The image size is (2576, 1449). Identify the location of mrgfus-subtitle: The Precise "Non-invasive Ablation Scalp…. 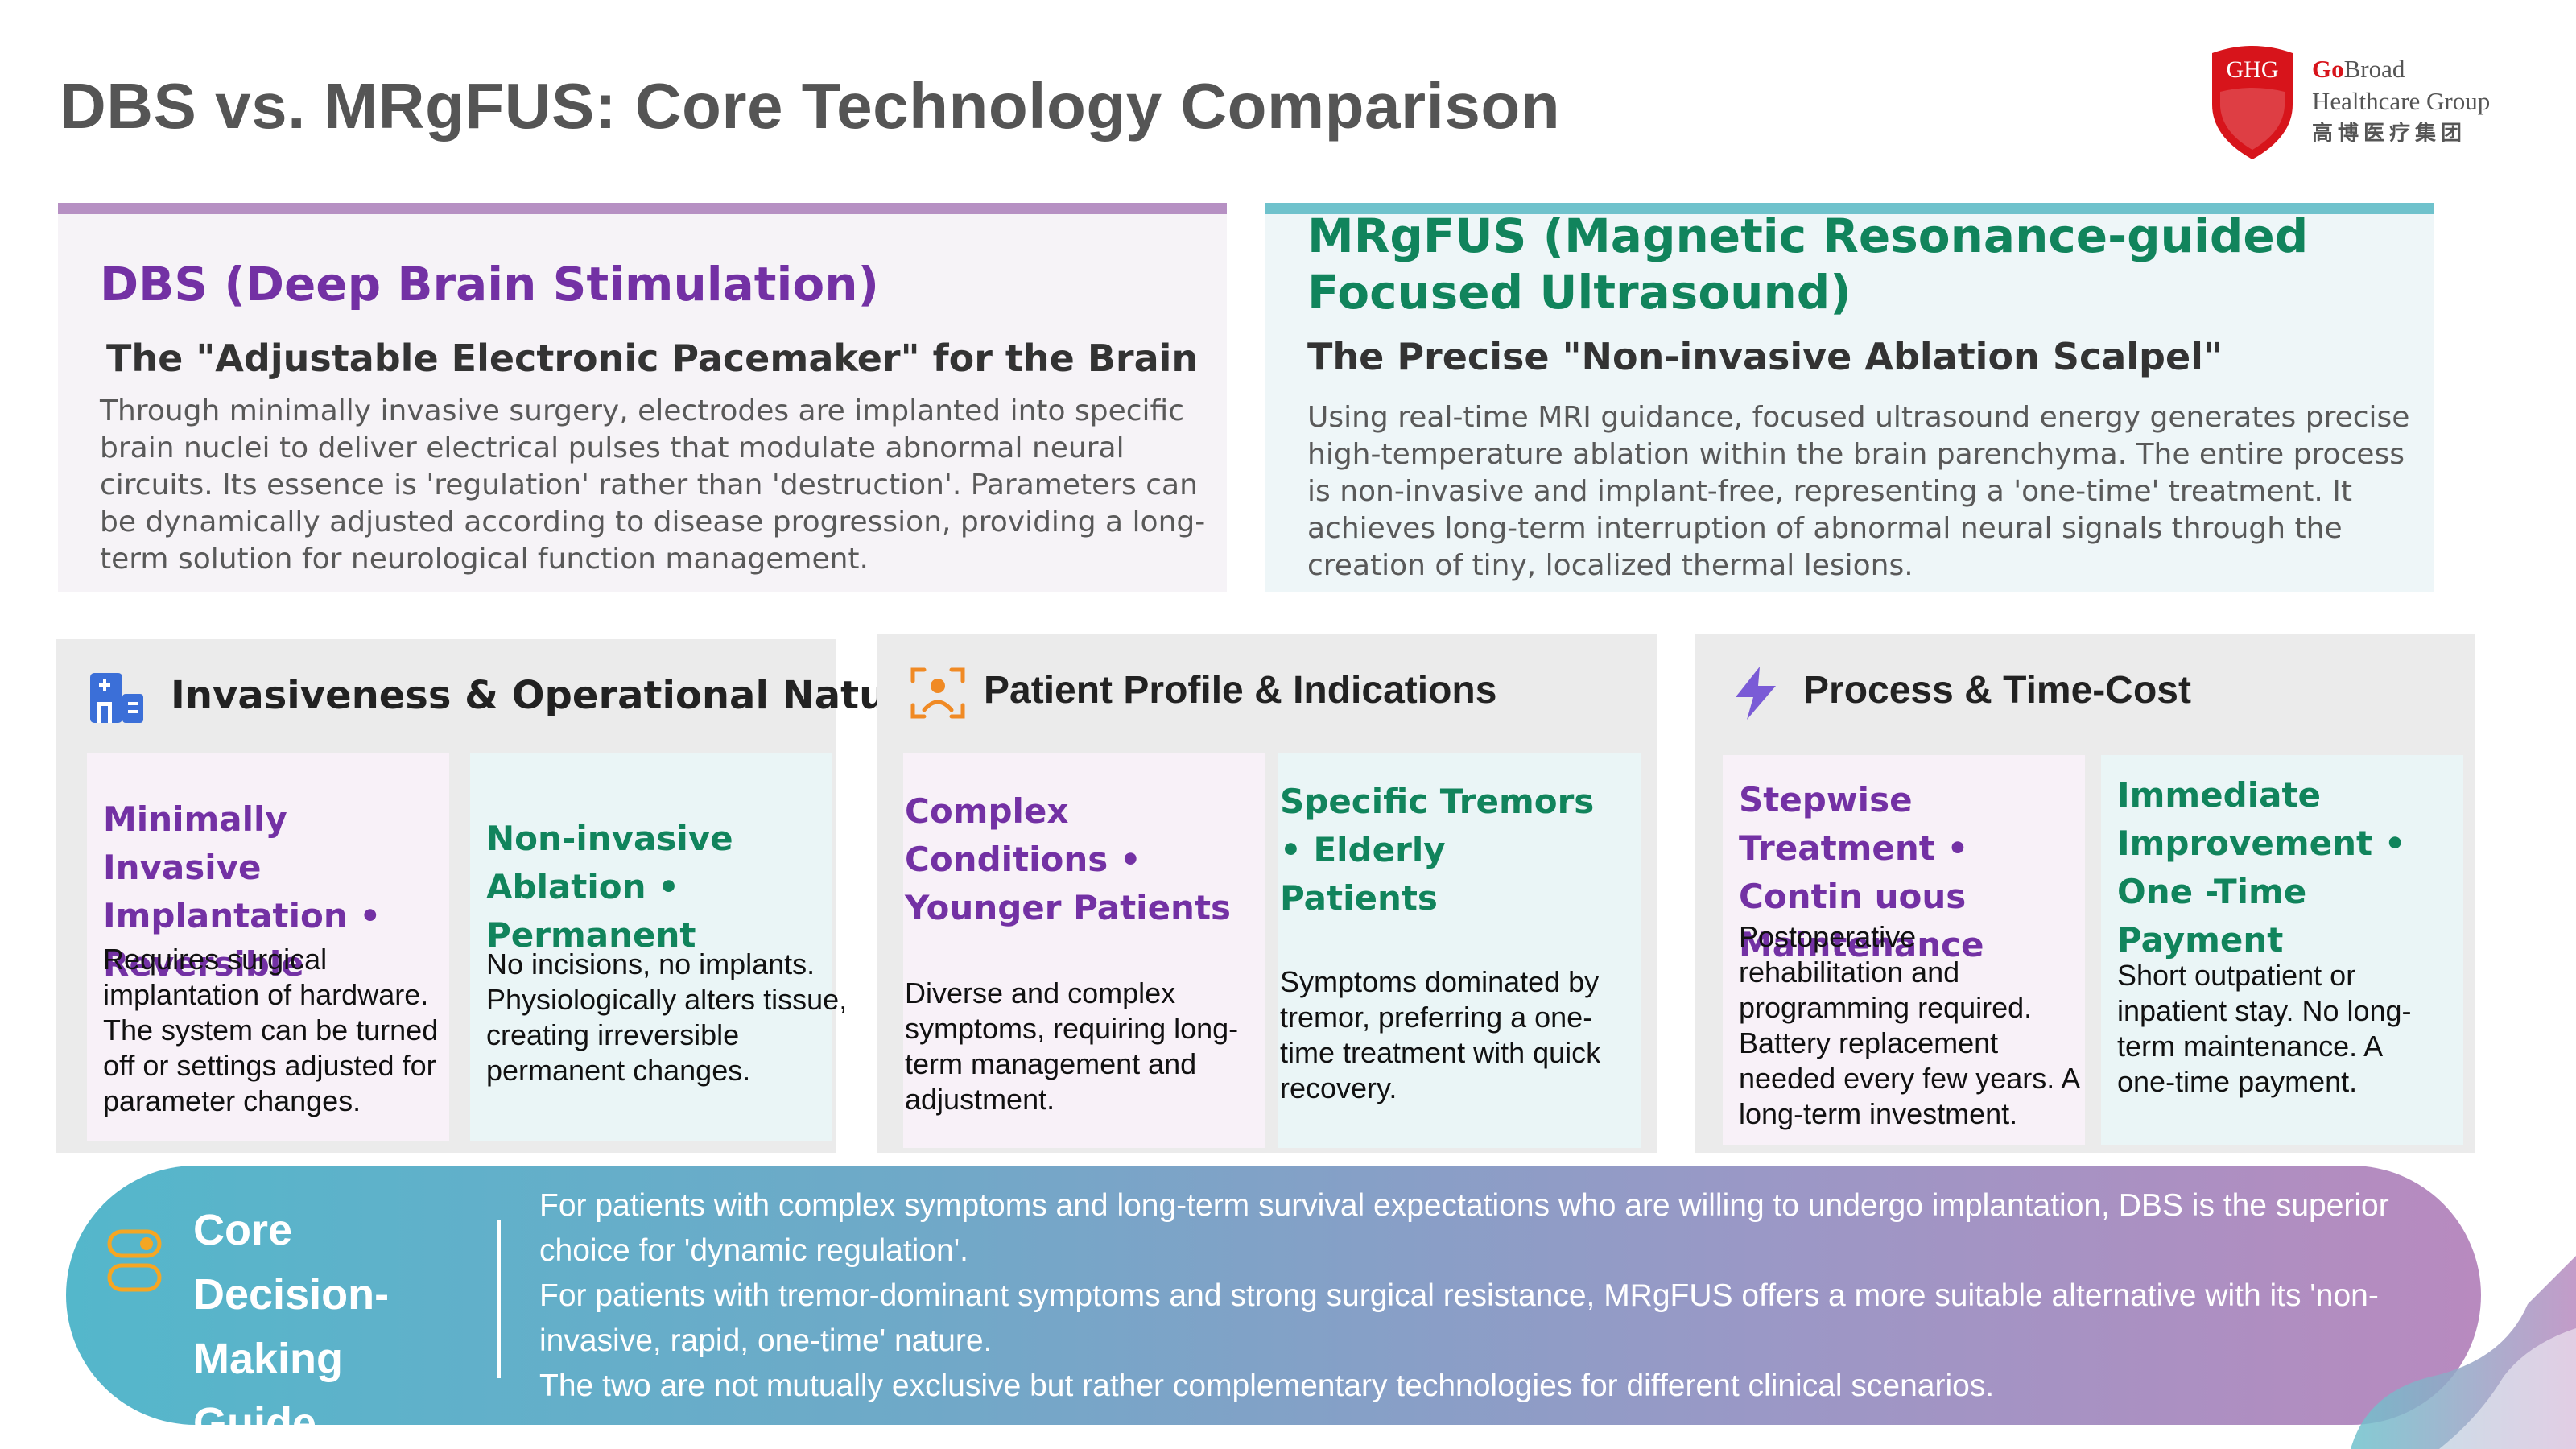
(1765, 356).